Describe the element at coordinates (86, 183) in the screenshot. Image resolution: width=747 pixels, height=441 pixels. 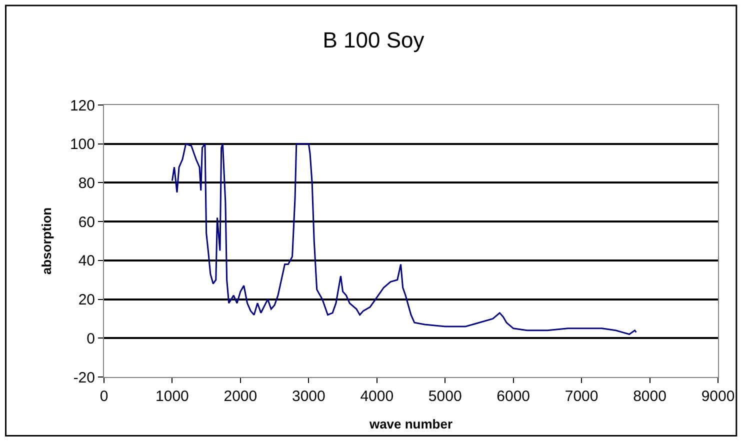
I see `y-tick-label: 80` at that location.